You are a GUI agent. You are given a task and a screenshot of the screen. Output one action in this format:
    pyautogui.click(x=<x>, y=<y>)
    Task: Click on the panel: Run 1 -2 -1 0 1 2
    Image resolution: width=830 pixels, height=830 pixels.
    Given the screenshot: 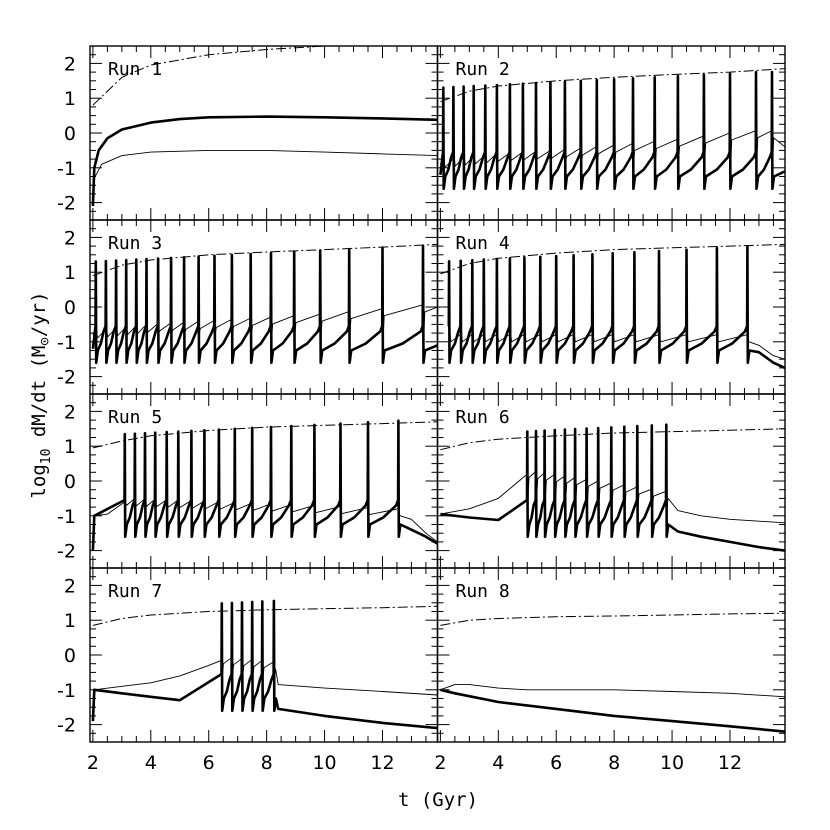 What is the action you would take?
    pyautogui.click(x=248, y=133)
    